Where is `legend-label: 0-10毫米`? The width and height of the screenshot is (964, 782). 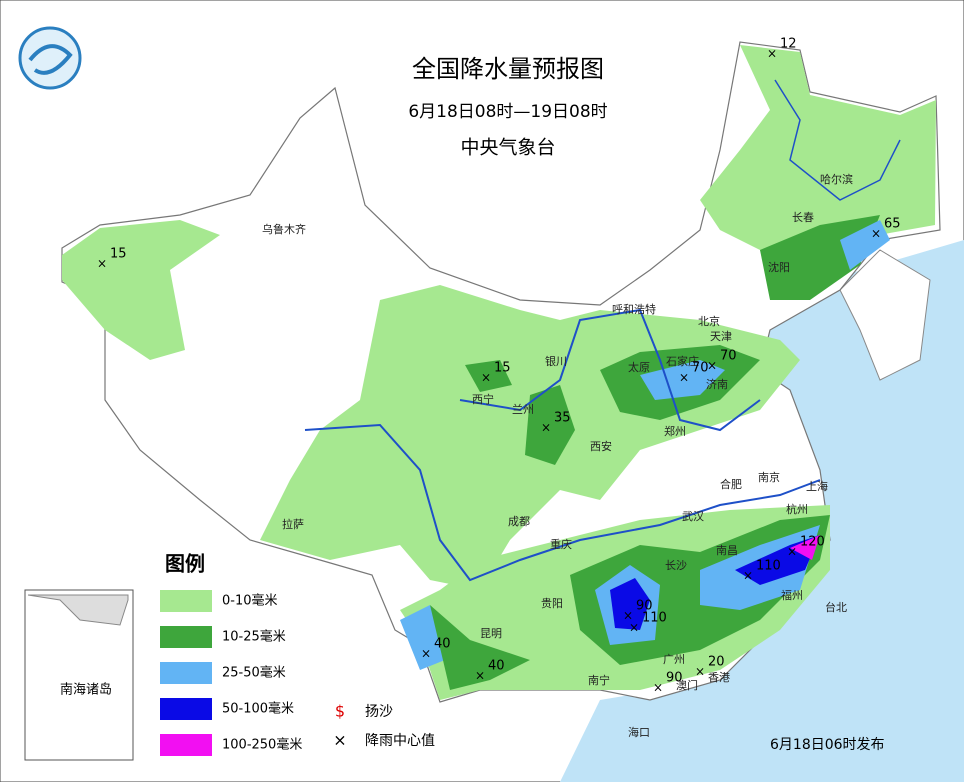 legend-label: 0-10毫米 is located at coordinates (250, 601).